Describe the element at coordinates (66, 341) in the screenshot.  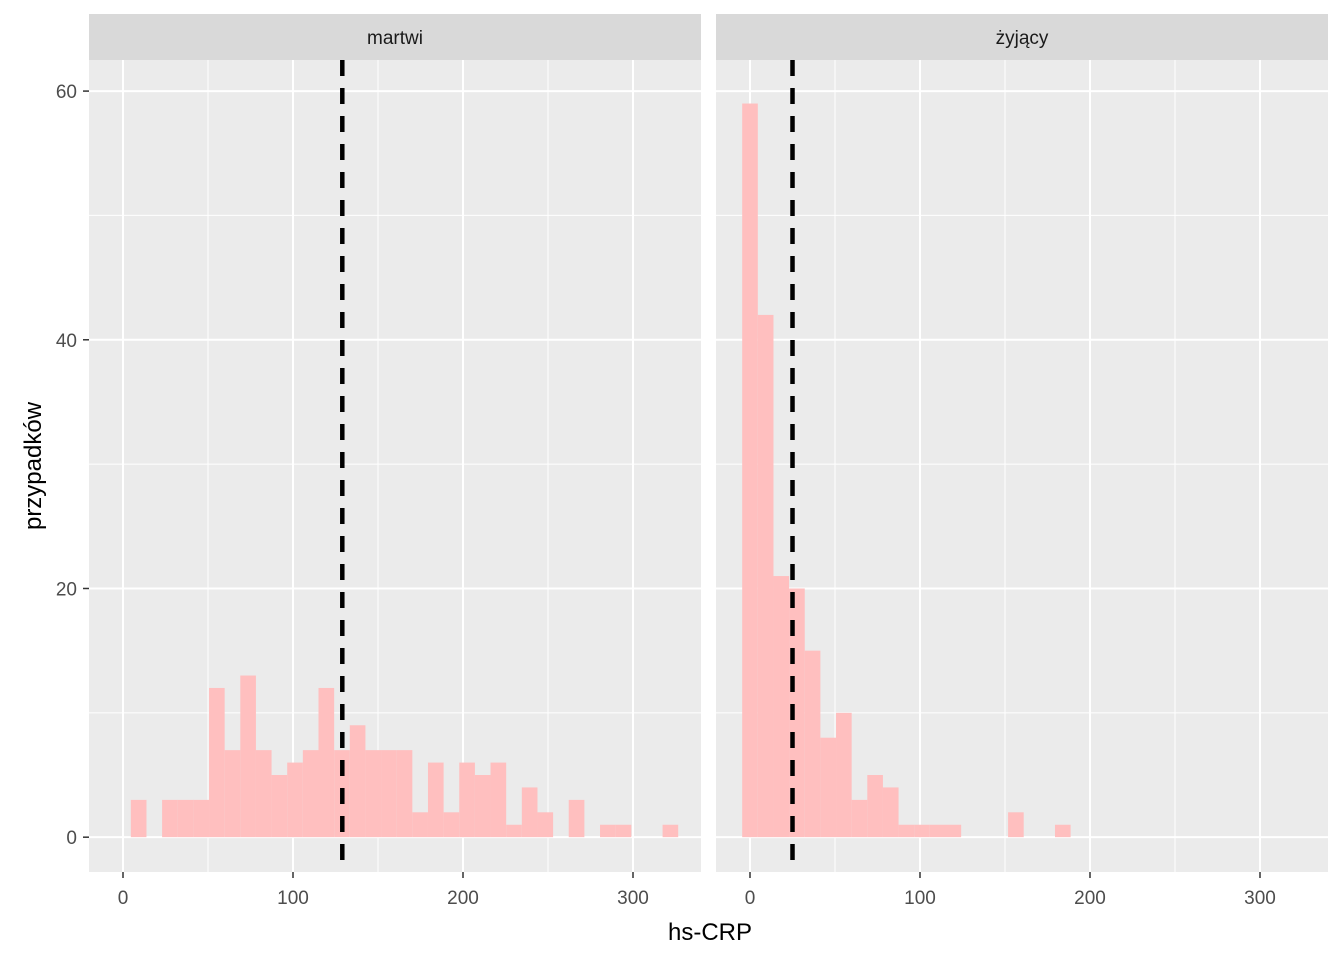
I see `y-tick-label: 40` at that location.